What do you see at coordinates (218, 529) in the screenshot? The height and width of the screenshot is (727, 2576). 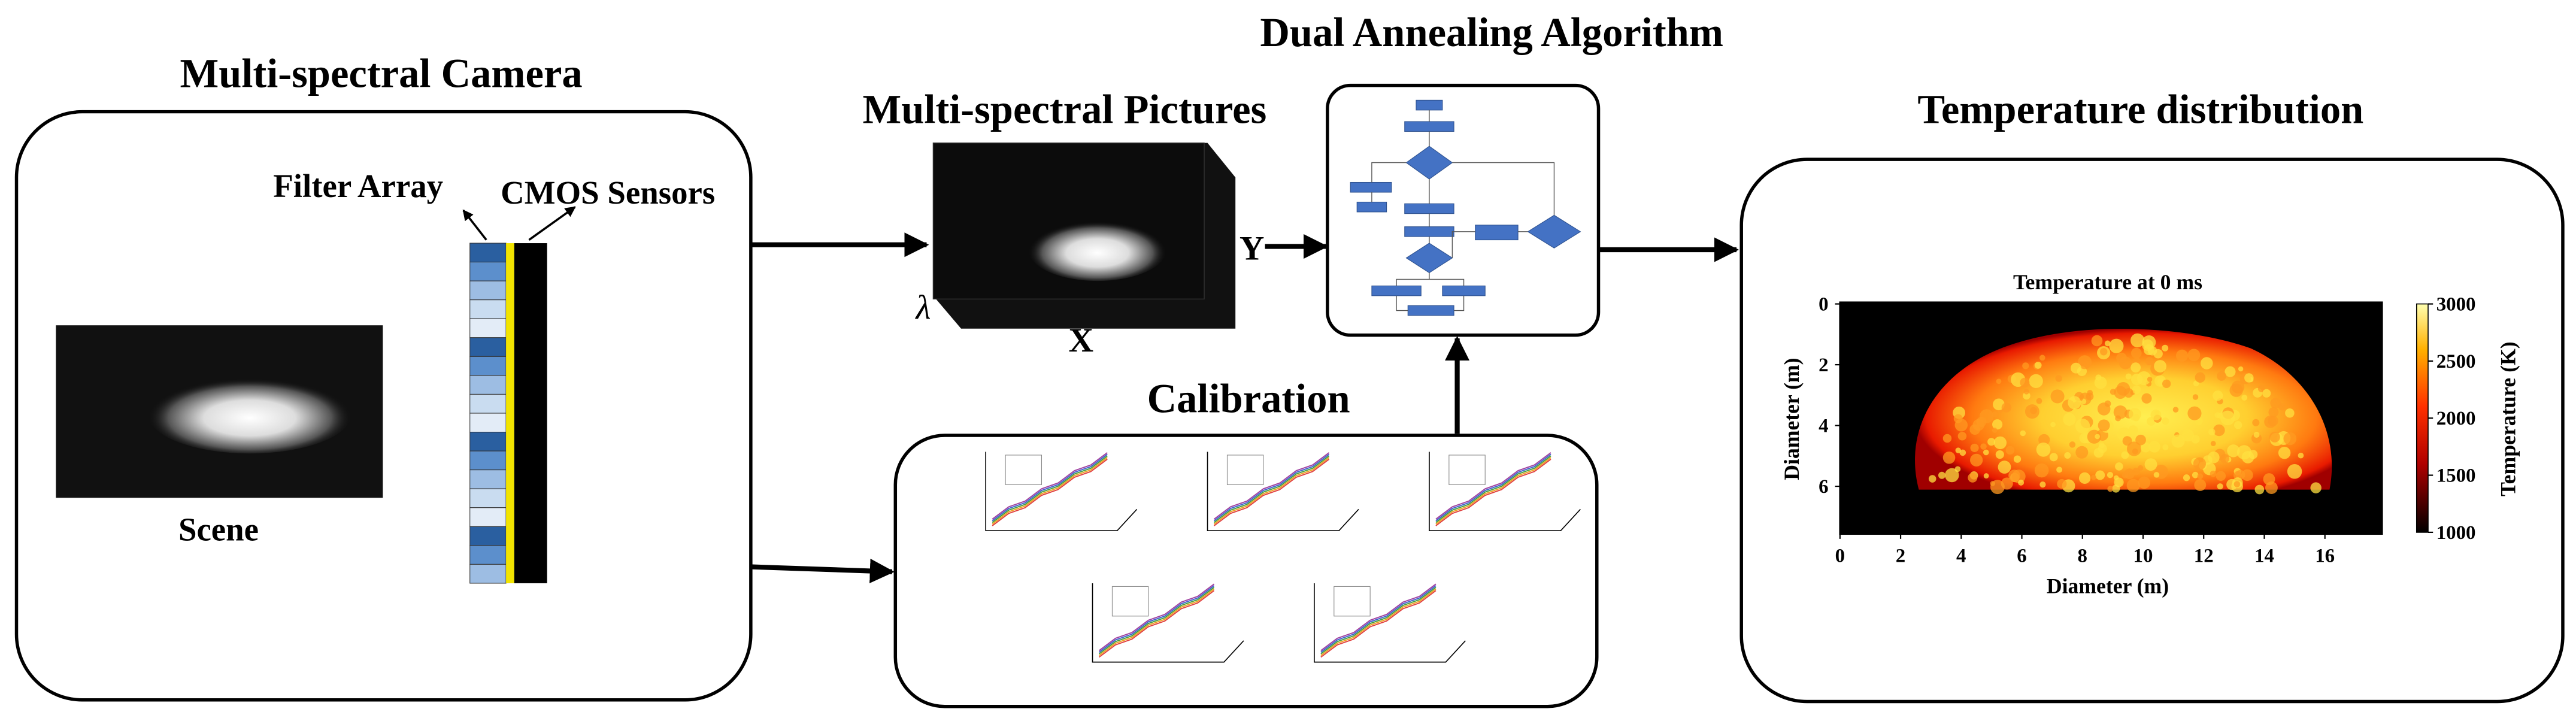 I see `scene-label: Scene` at bounding box center [218, 529].